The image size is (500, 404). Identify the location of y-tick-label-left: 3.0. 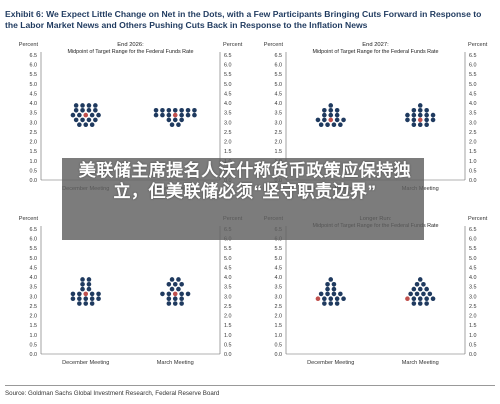
(279, 123).